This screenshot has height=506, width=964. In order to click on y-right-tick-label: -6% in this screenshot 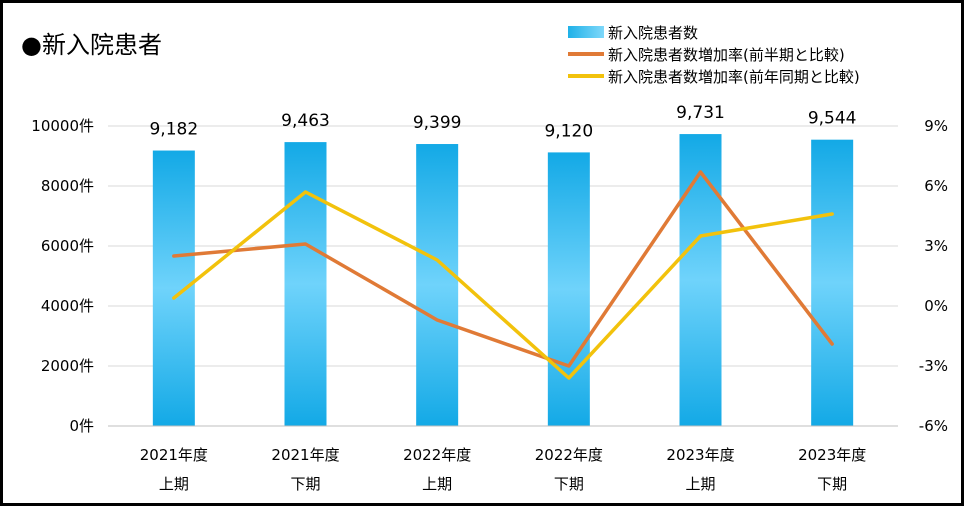, I will do `click(933, 426)`.